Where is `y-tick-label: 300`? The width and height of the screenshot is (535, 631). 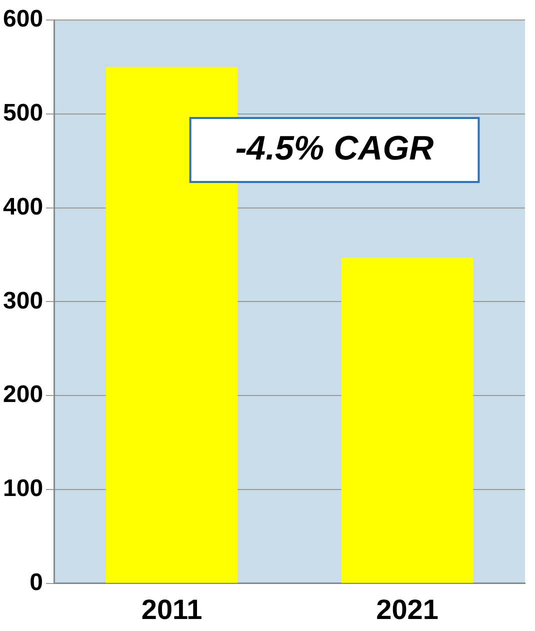
y-tick-label: 300 is located at coordinates (23, 300).